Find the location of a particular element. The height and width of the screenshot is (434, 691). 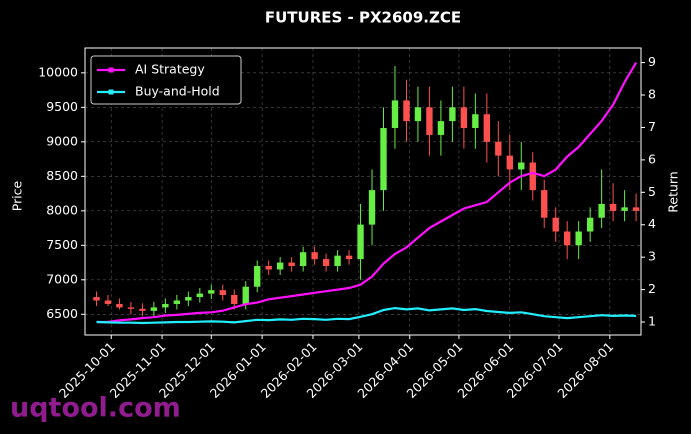

y2-tick-label: 7 is located at coordinates (652, 126).